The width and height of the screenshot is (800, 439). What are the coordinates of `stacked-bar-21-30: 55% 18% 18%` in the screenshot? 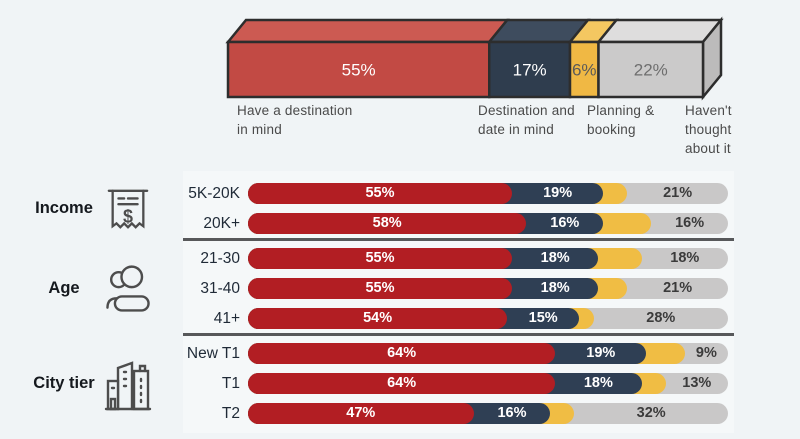 It's located at (488, 258).